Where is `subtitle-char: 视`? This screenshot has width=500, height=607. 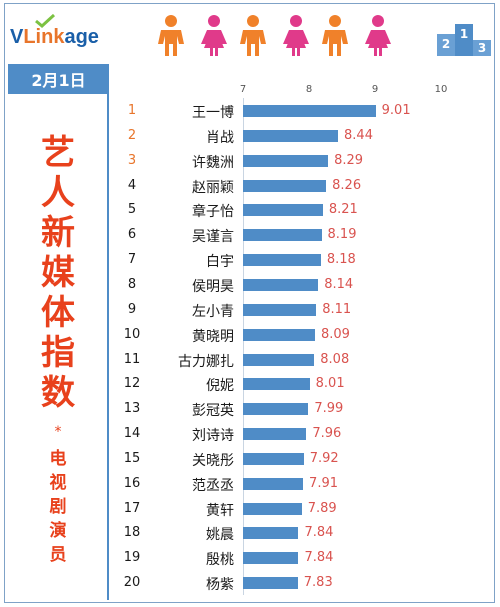 subtitle-char: 视 is located at coordinates (58, 483).